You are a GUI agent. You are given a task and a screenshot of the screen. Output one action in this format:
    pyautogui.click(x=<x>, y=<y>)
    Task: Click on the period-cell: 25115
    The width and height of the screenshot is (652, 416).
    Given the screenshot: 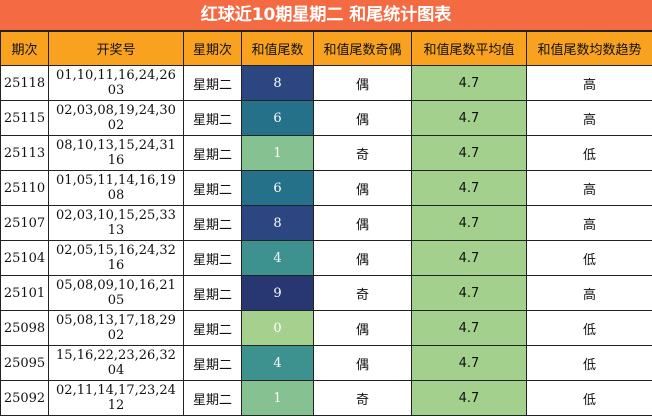 What is the action you would take?
    pyautogui.click(x=25, y=118)
    